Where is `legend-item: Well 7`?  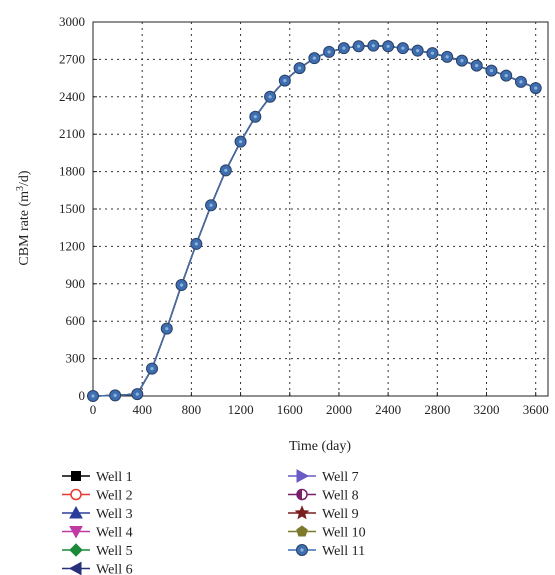
legend-item: Well 7 is located at coordinates (323, 477).